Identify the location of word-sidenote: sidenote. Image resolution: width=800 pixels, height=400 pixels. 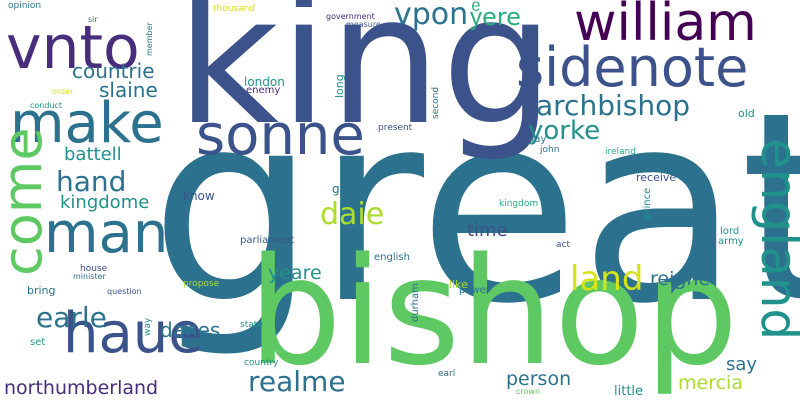
(632, 67).